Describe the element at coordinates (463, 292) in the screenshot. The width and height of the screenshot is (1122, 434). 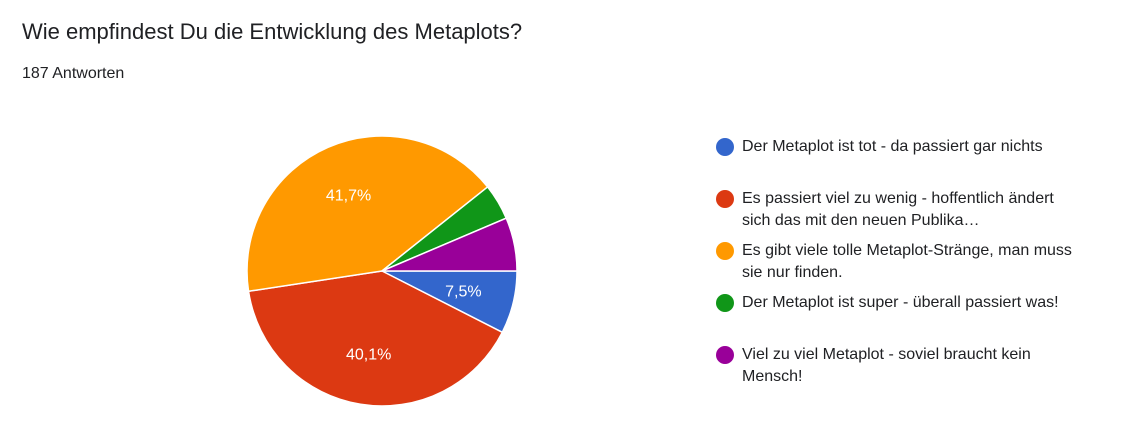
I see `pie-data-label: 7,5%` at that location.